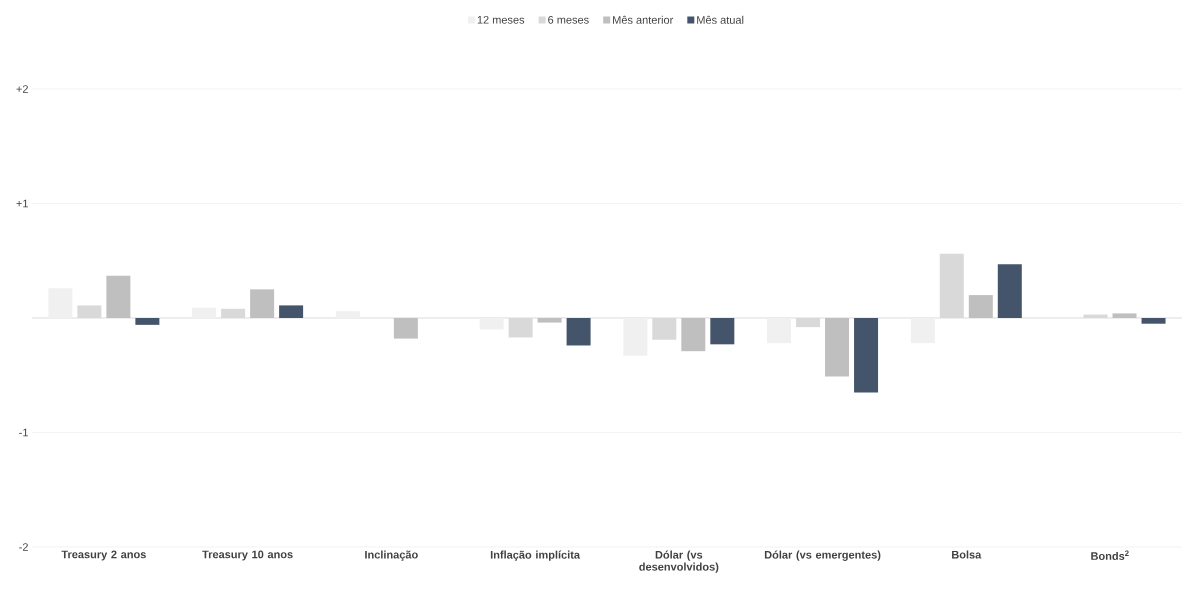 The width and height of the screenshot is (1187, 597). What do you see at coordinates (23, 432) in the screenshot?
I see `y-tick-label: -1` at bounding box center [23, 432].